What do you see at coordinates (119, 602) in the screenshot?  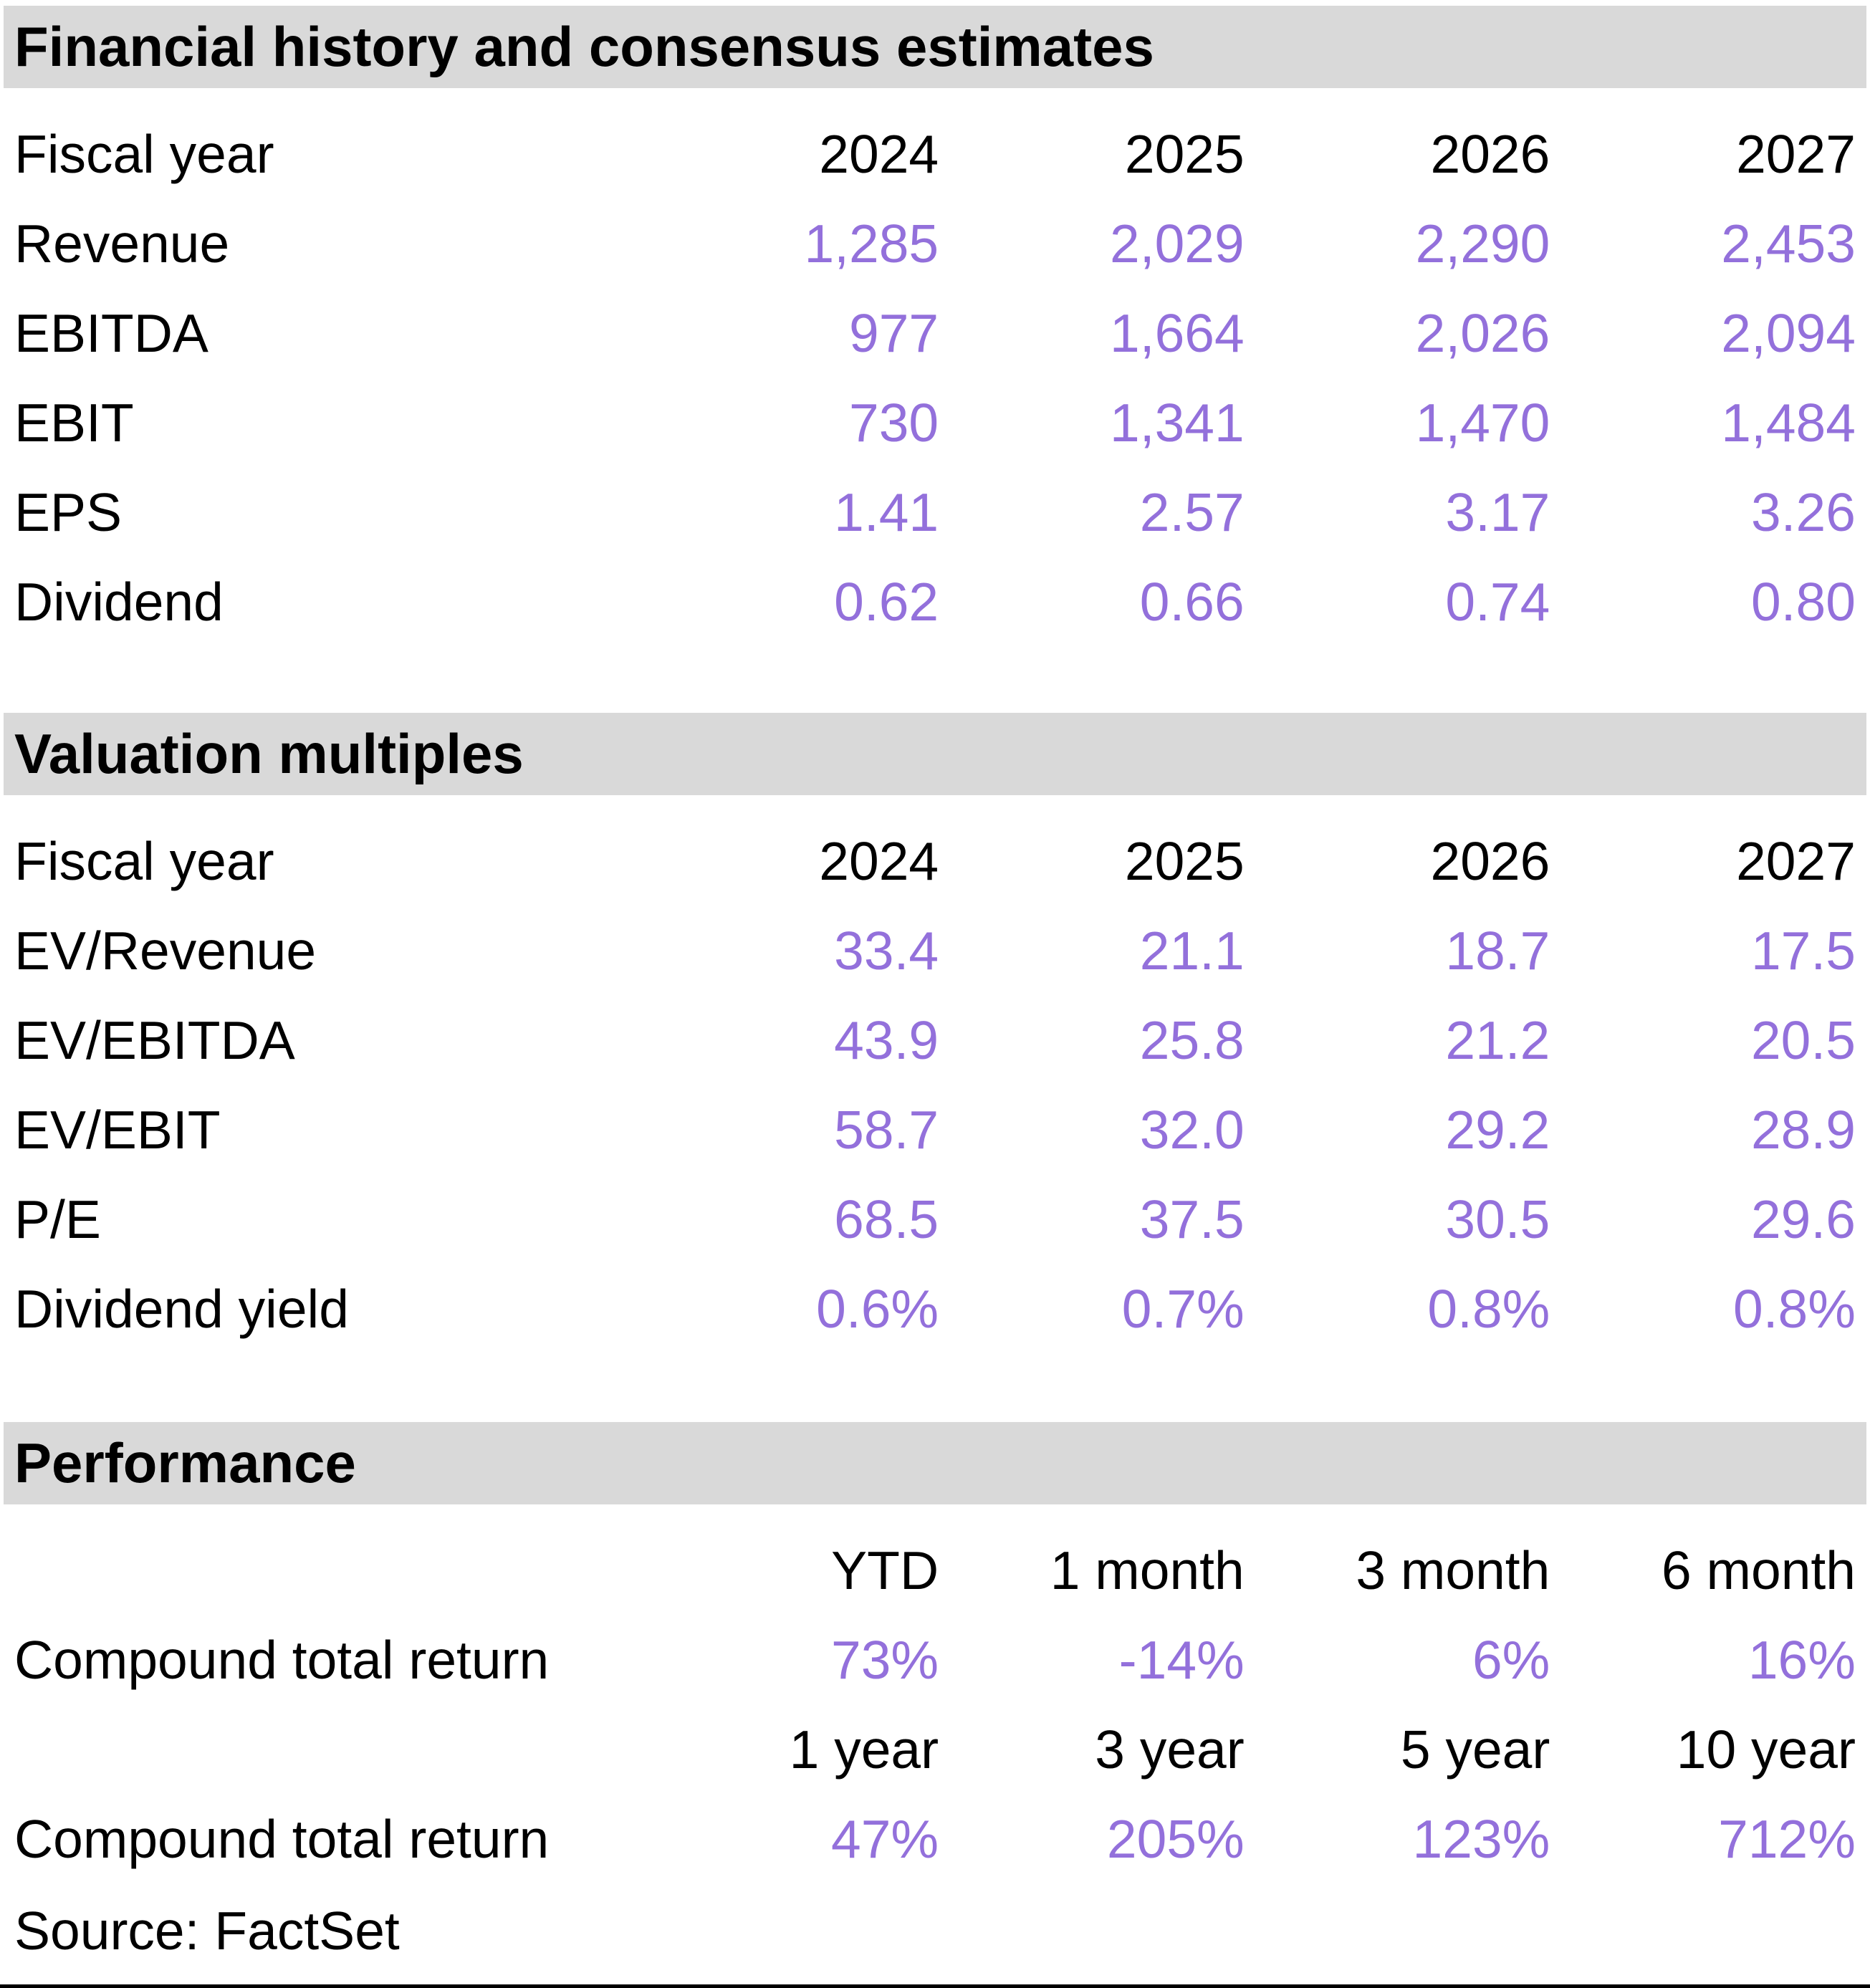 I see `row-label: Dividend` at bounding box center [119, 602].